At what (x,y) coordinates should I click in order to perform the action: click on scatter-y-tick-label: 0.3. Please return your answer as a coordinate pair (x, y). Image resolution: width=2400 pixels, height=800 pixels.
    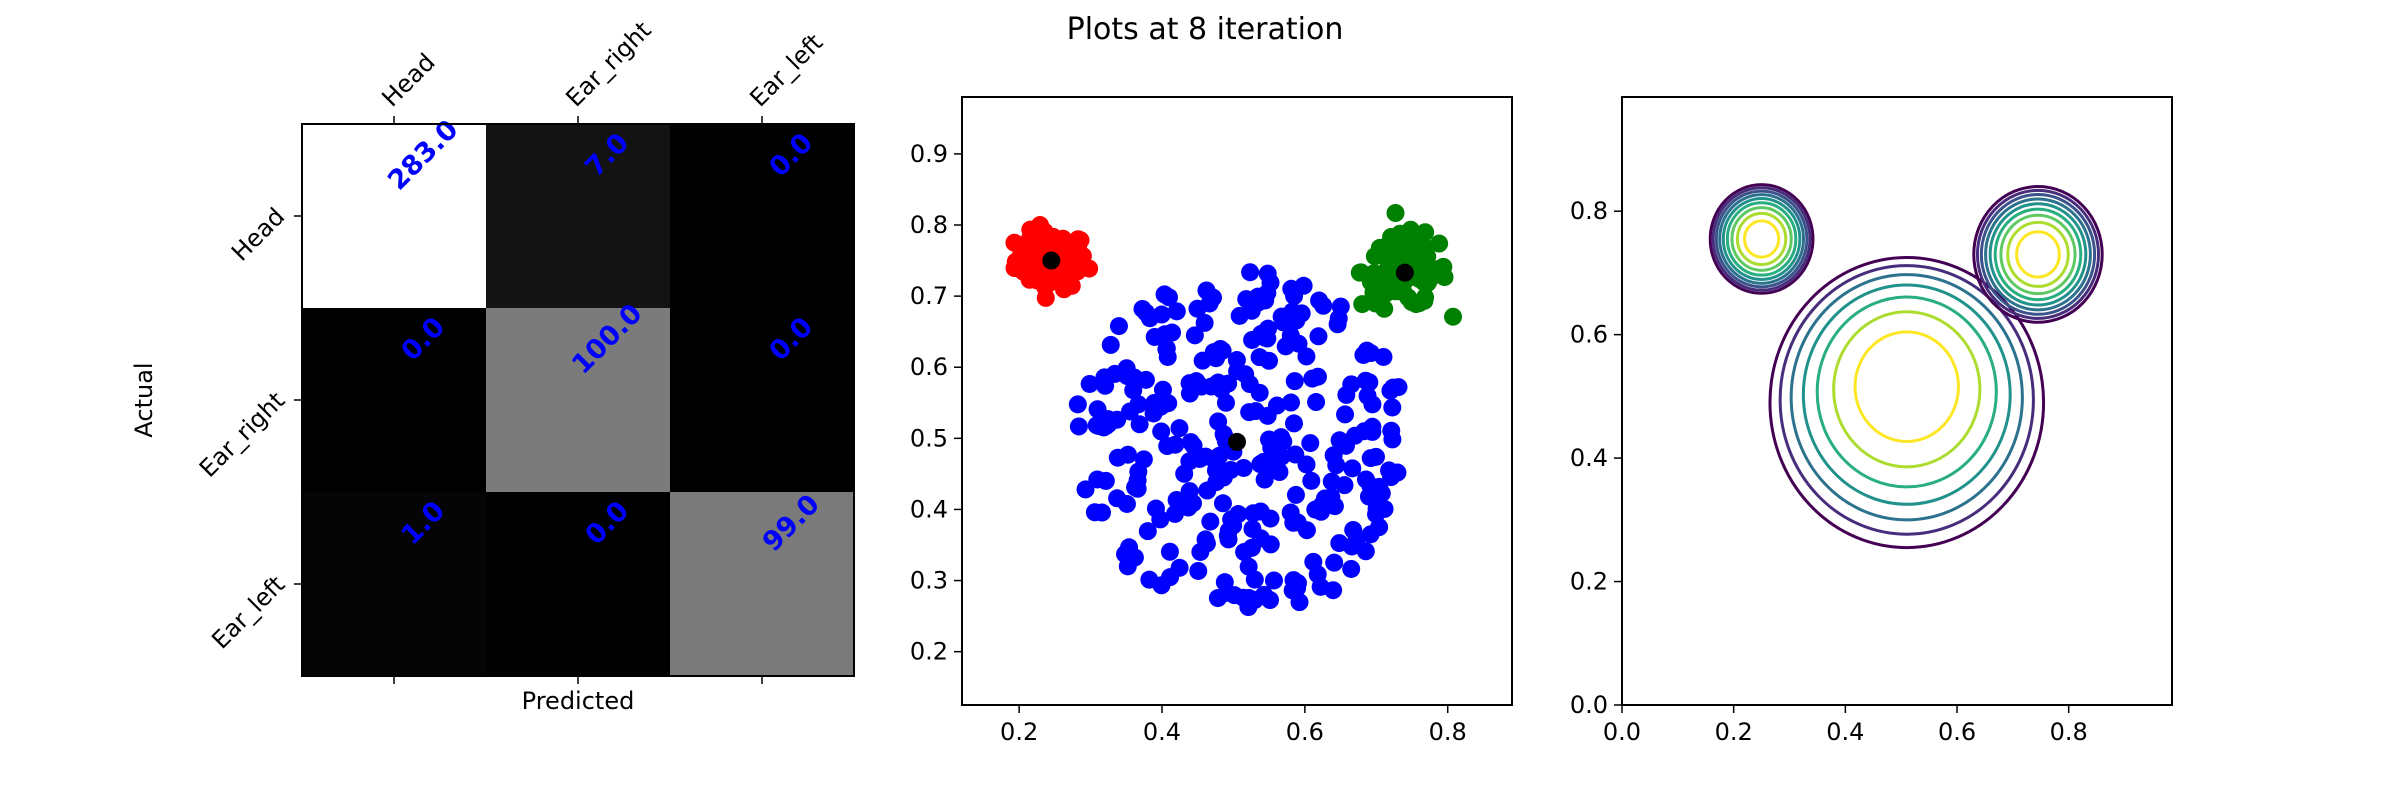
    Looking at the image, I should click on (929, 581).